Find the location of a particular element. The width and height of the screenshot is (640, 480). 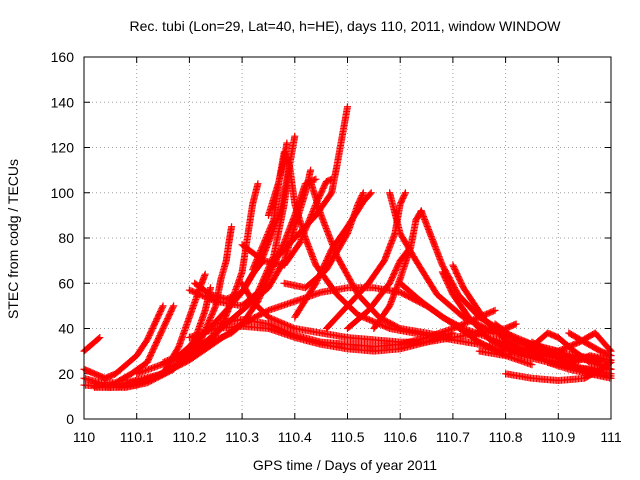

y-tick-label: 0 is located at coordinates (70, 419).